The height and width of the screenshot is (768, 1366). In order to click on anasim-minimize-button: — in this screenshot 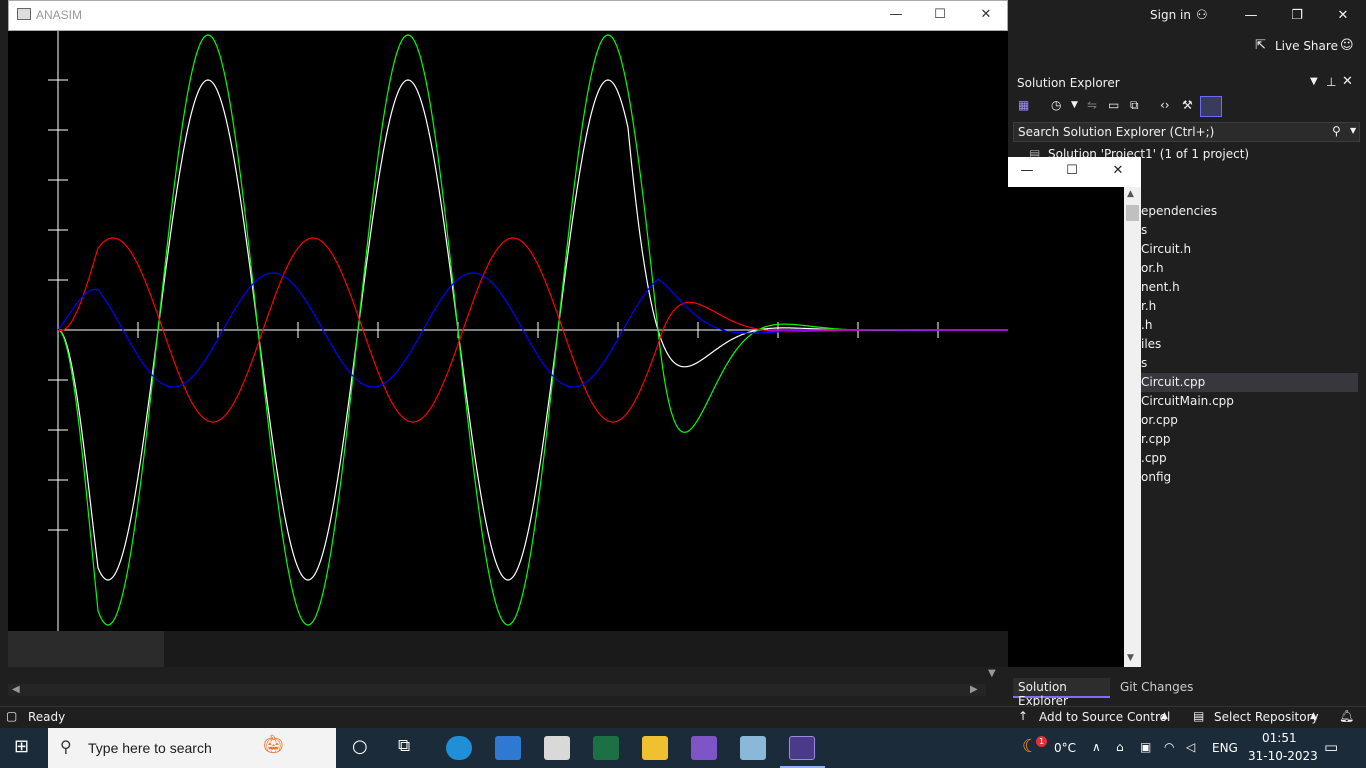, I will do `click(896, 14)`.